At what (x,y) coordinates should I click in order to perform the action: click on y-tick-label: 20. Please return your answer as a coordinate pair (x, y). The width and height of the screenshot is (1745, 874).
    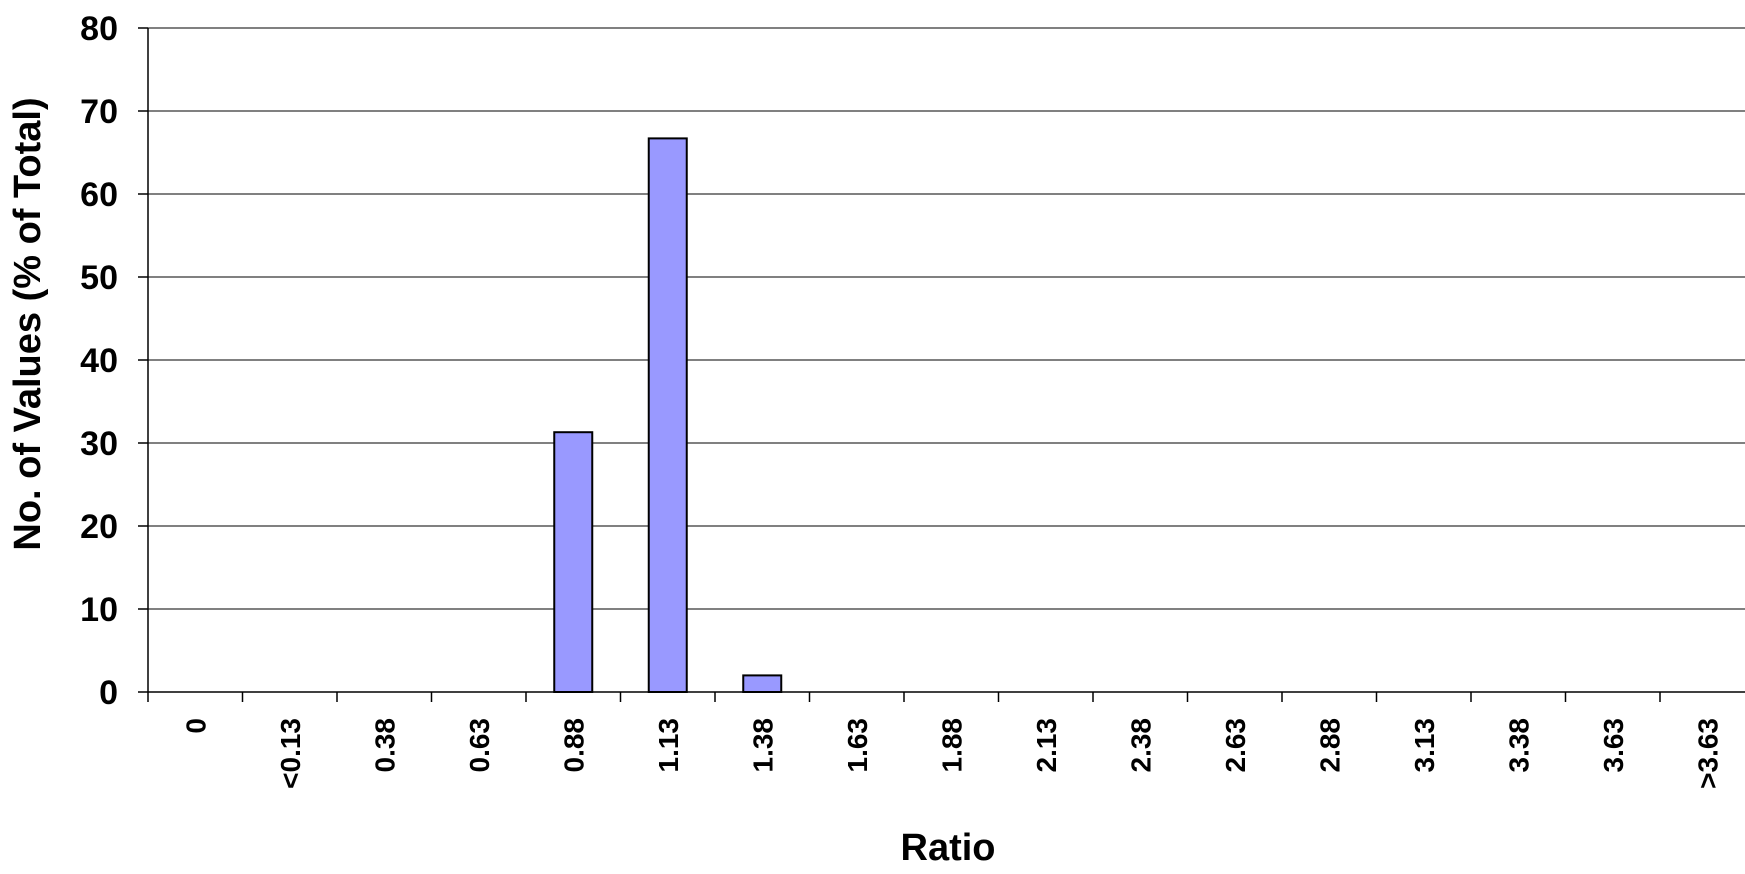
    Looking at the image, I should click on (99, 527).